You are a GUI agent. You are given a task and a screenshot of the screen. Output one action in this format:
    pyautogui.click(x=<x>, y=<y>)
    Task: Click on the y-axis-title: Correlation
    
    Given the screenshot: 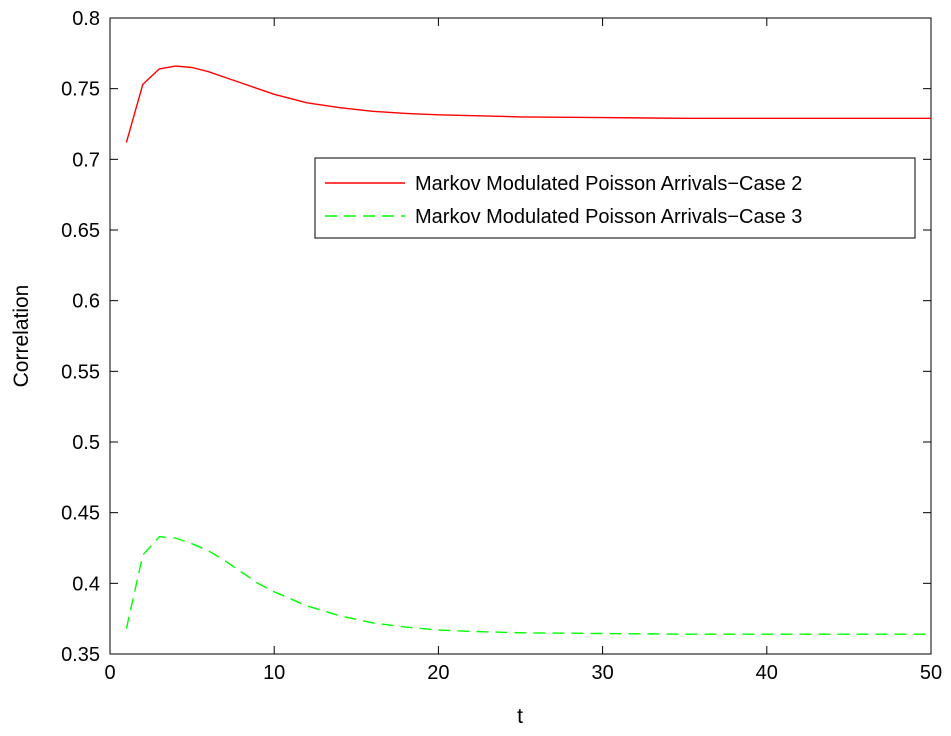 What is the action you would take?
    pyautogui.click(x=21, y=336)
    